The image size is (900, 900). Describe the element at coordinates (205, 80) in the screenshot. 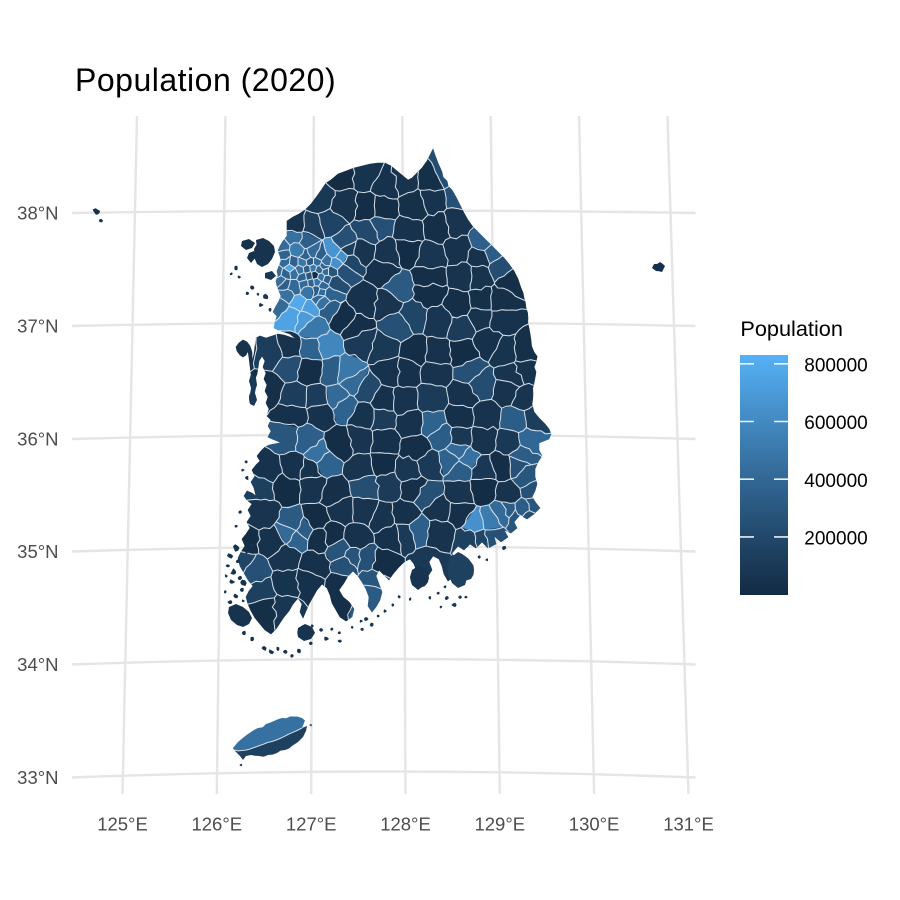

I see `svg-text: Population (2020)` at that location.